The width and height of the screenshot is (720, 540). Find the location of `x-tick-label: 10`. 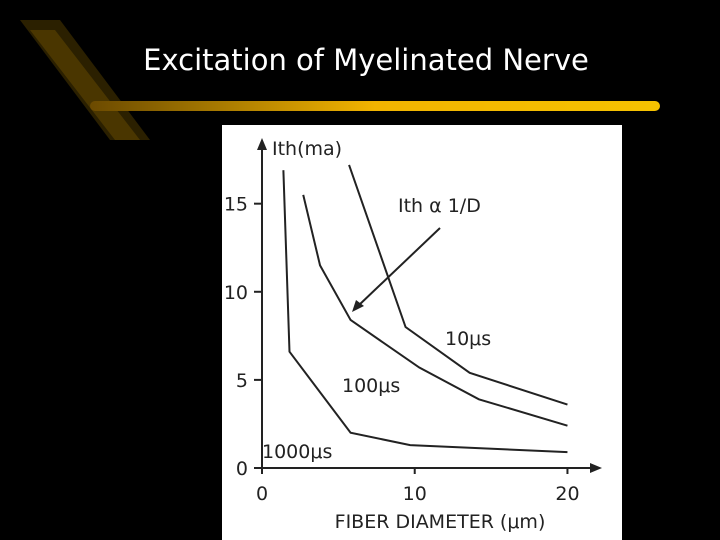

x-tick-label: 10 is located at coordinates (415, 494).